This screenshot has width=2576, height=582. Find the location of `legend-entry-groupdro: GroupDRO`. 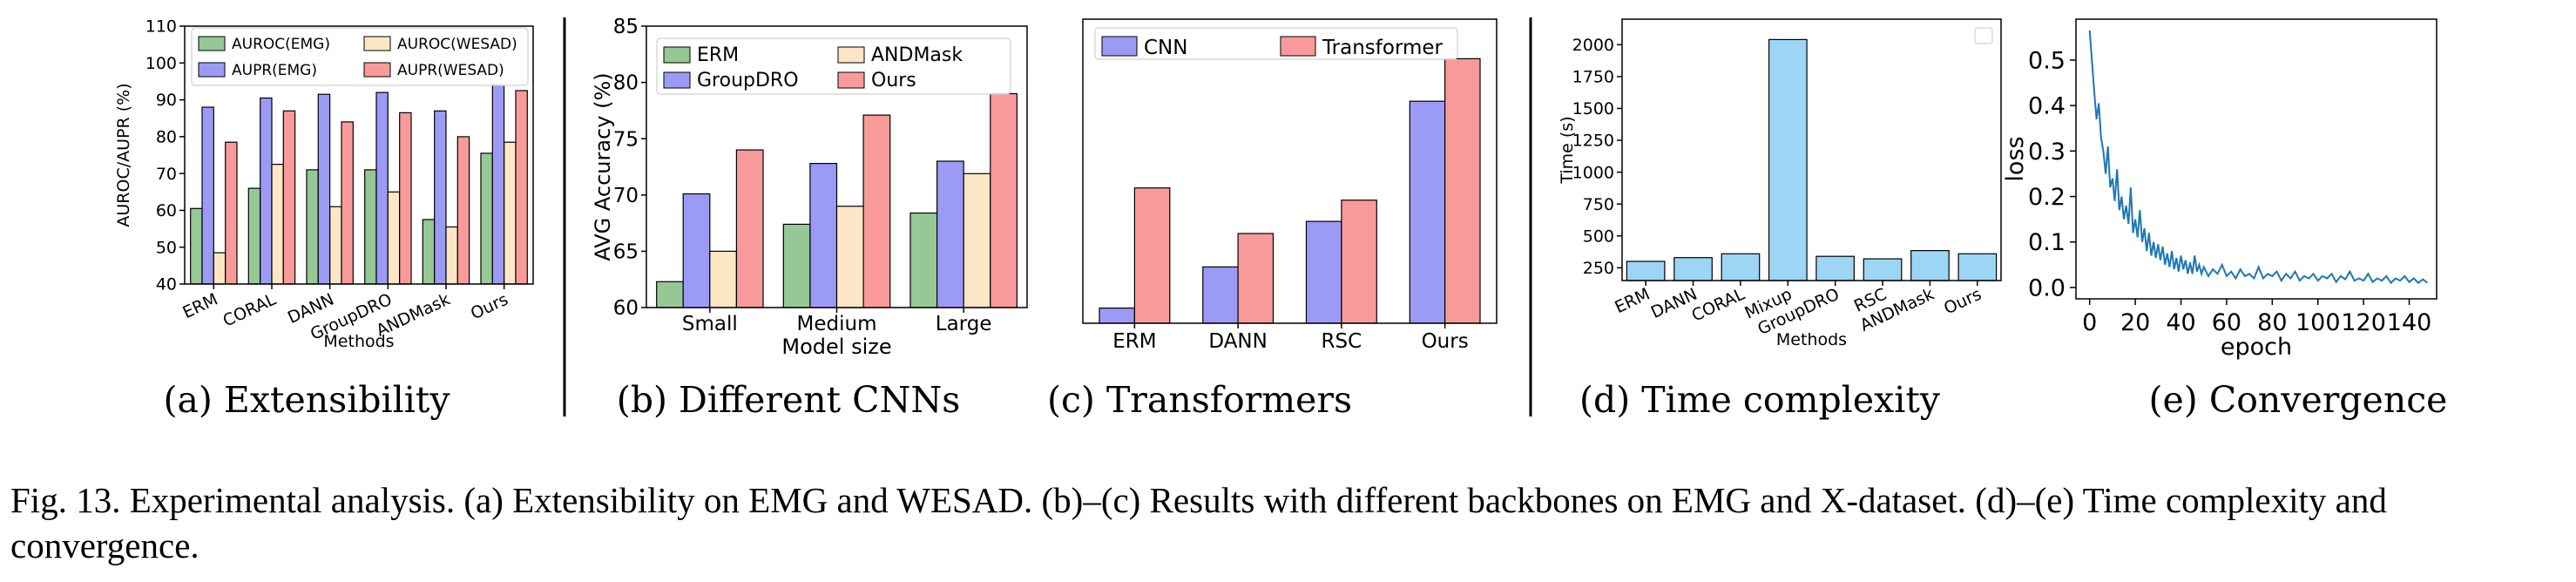

legend-entry-groupdro: GroupDRO is located at coordinates (748, 80).